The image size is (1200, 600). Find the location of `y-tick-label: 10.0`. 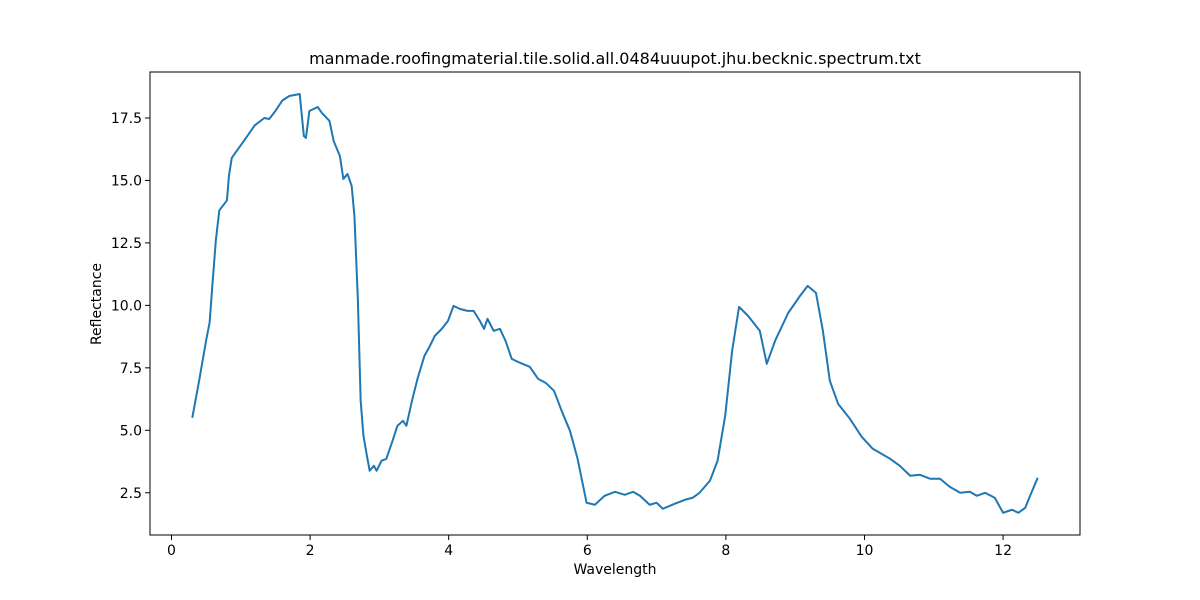

y-tick-label: 10.0 is located at coordinates (126, 306).